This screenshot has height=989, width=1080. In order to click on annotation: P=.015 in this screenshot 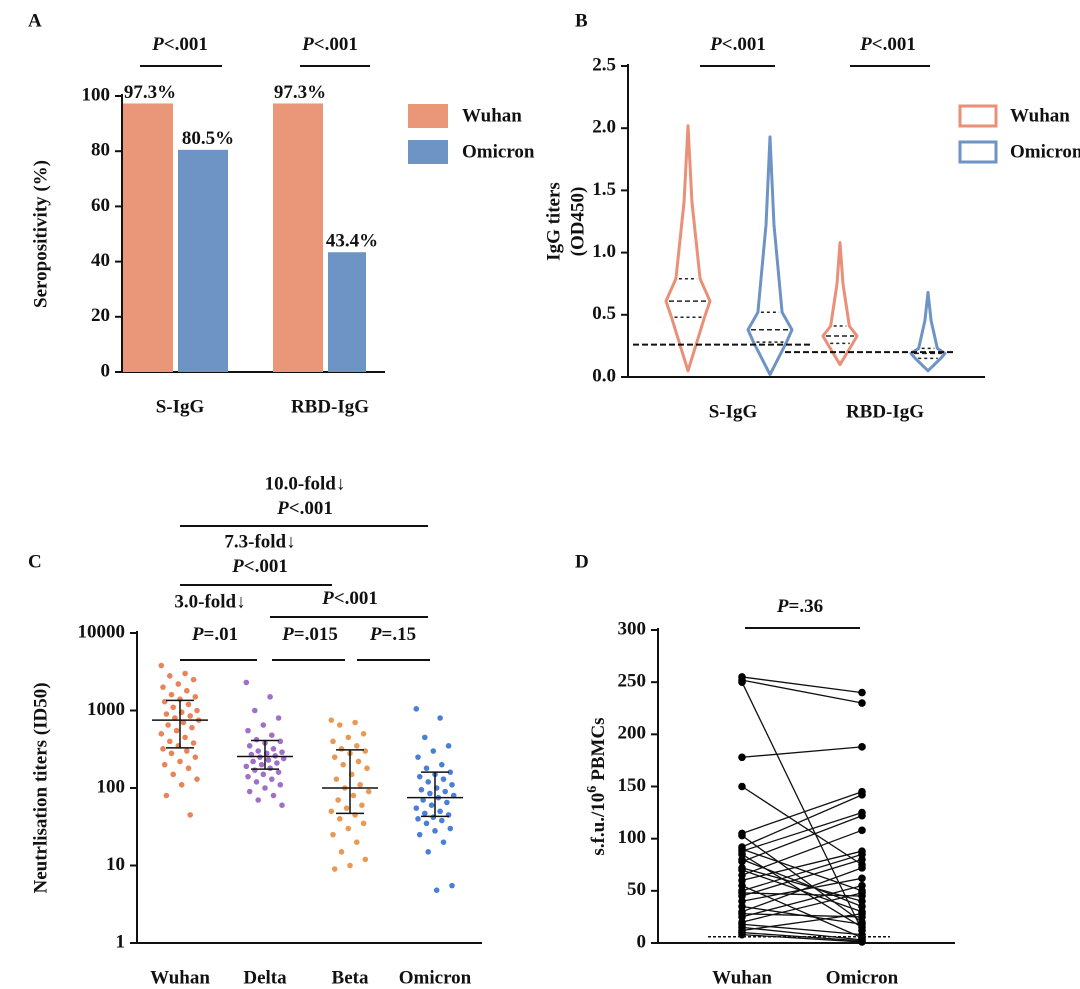, I will do `click(309, 634)`.